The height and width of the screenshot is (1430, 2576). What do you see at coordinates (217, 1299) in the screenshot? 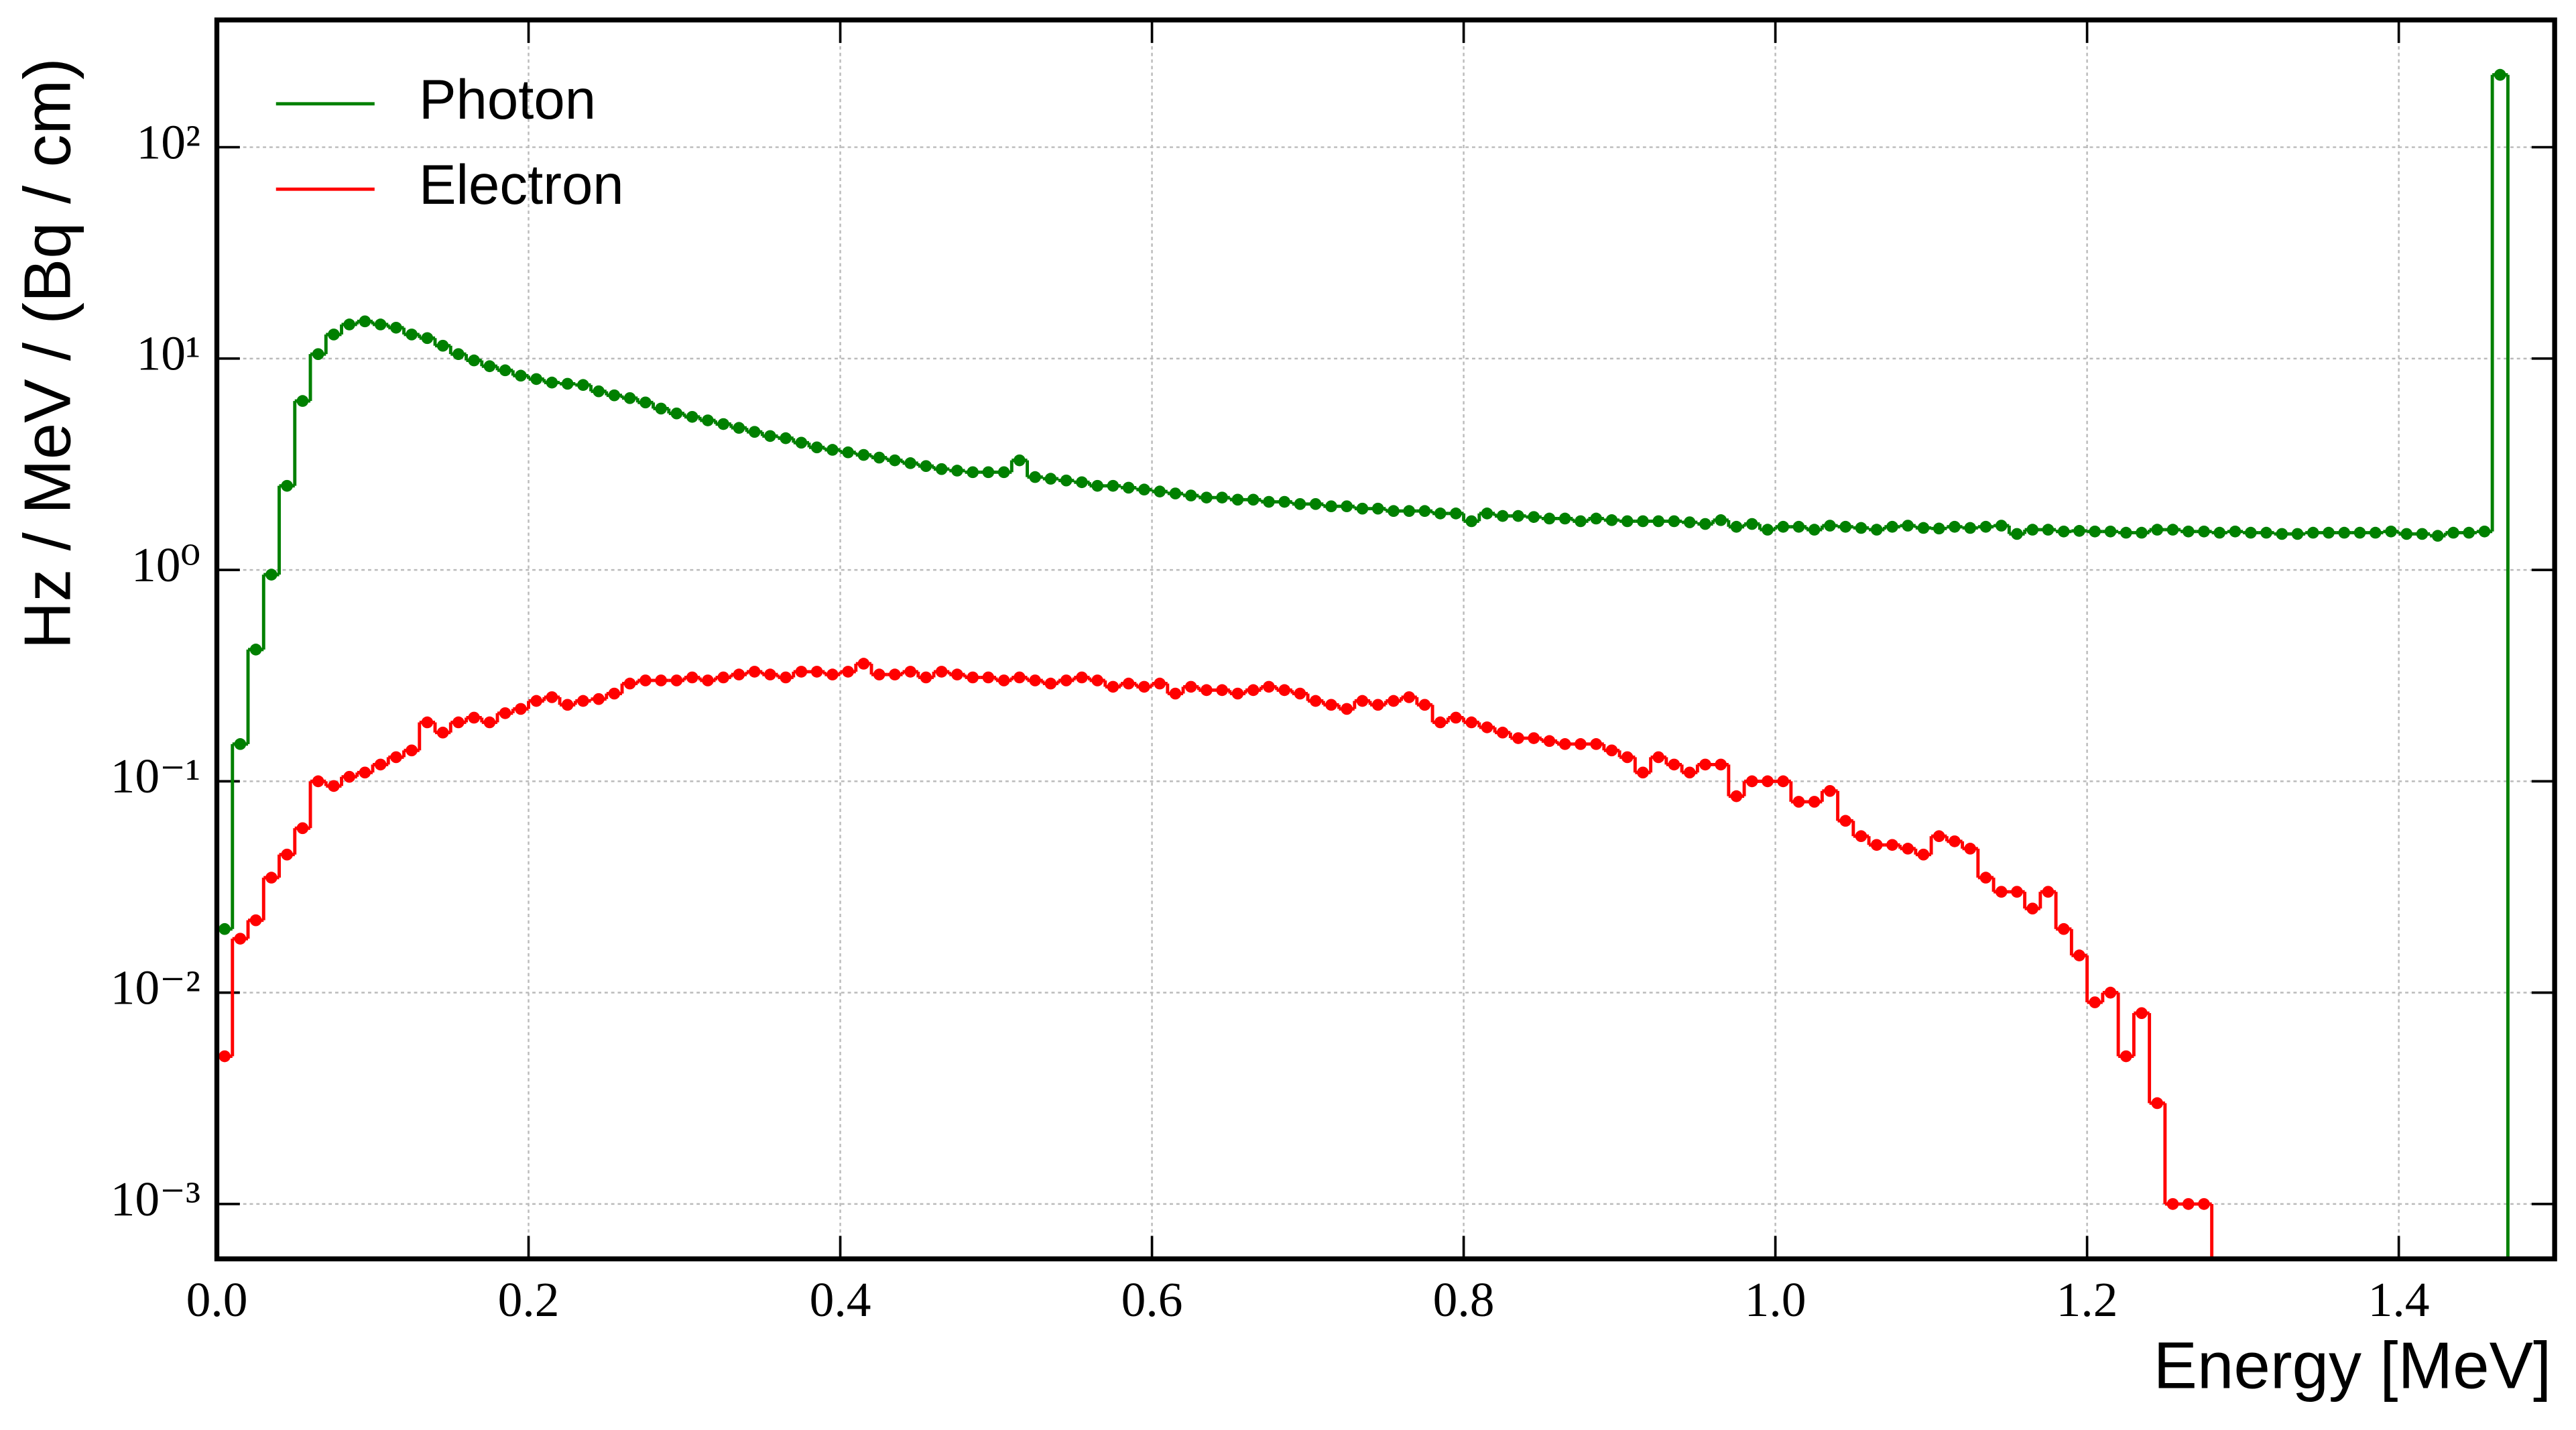
I see `x-tick-label: 0.0` at bounding box center [217, 1299].